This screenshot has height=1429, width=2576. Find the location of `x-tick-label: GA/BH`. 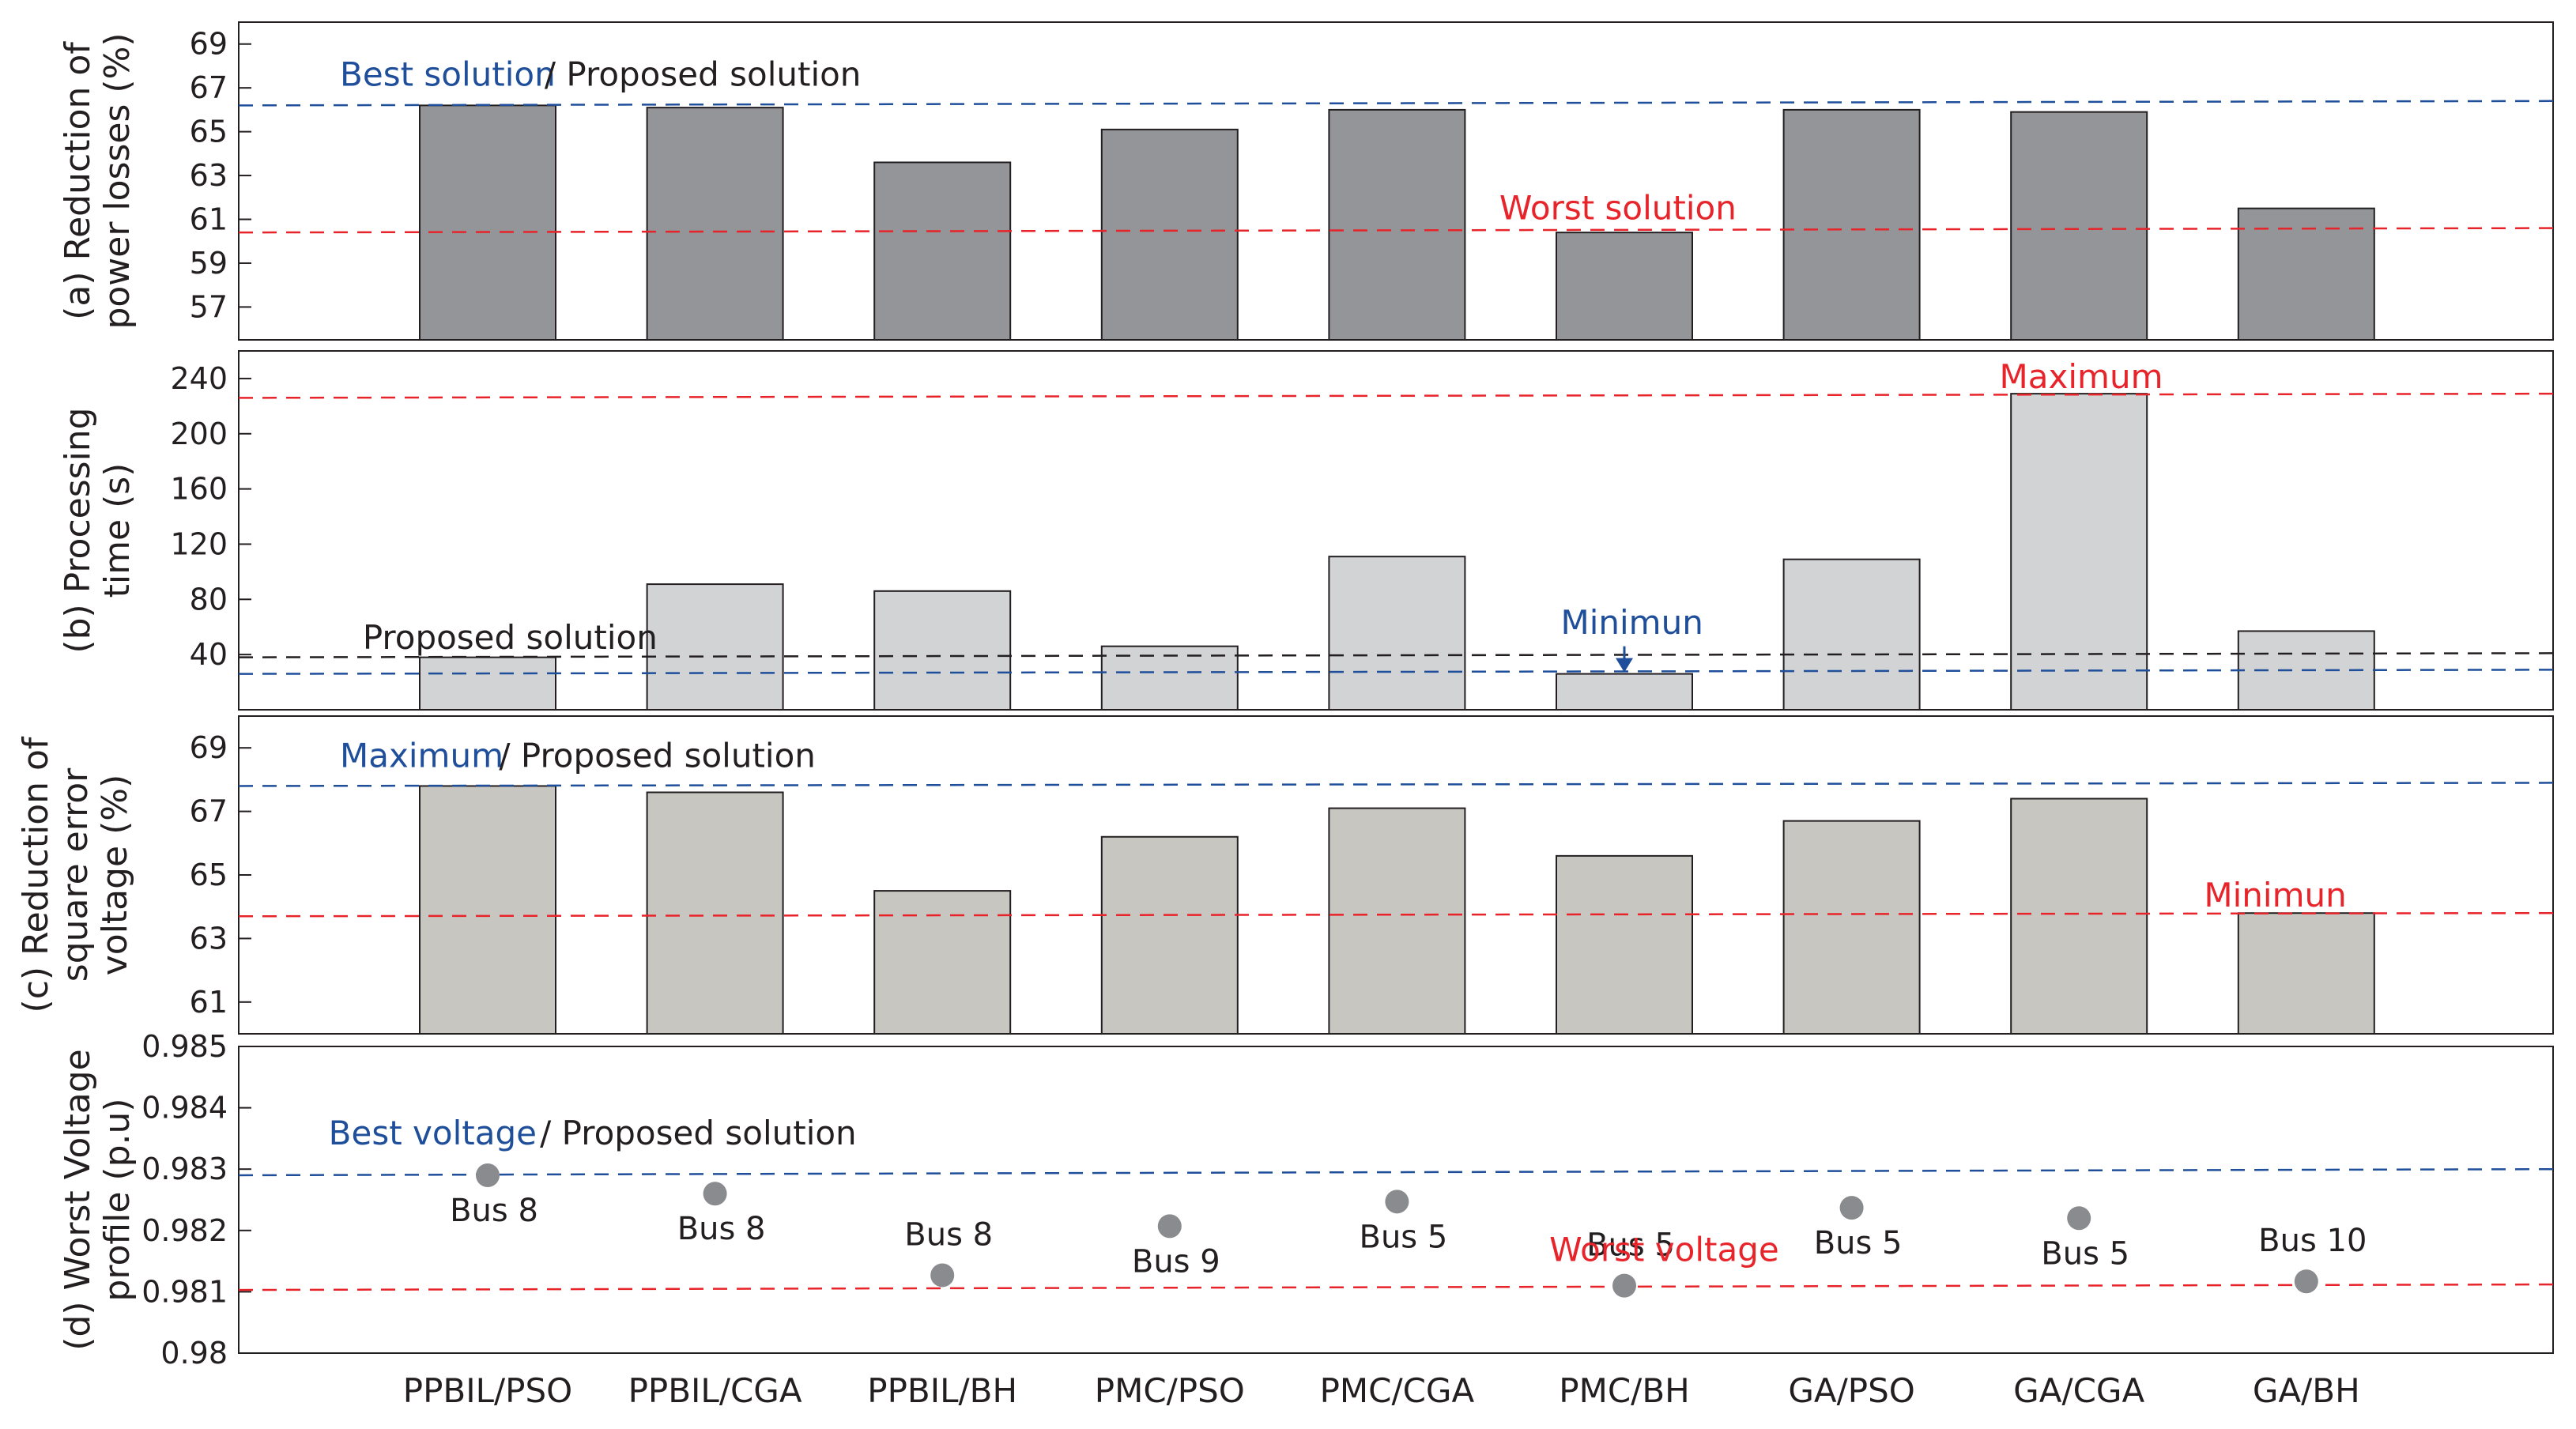

x-tick-label: GA/BH is located at coordinates (2306, 1390).